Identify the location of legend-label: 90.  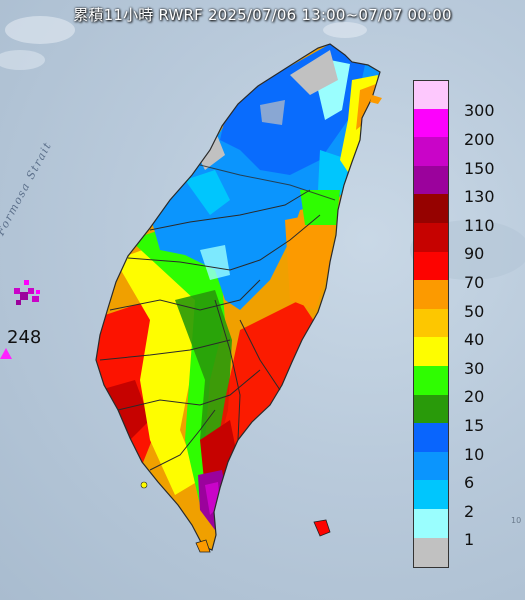
(474, 254).